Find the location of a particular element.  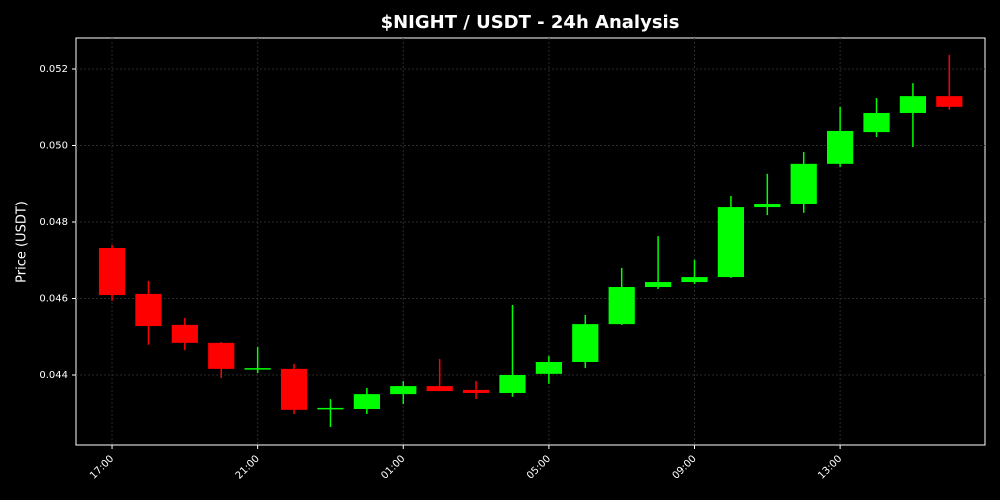

y-tick-label: 0.044 is located at coordinates (53, 375).